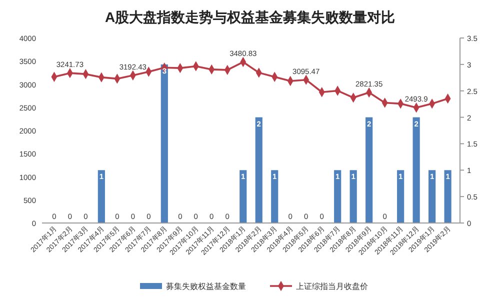  Describe the element at coordinates (250, 17) in the screenshot. I see `chart-title: A股大盘指数走势与权益基金募集失败数量对比` at that location.